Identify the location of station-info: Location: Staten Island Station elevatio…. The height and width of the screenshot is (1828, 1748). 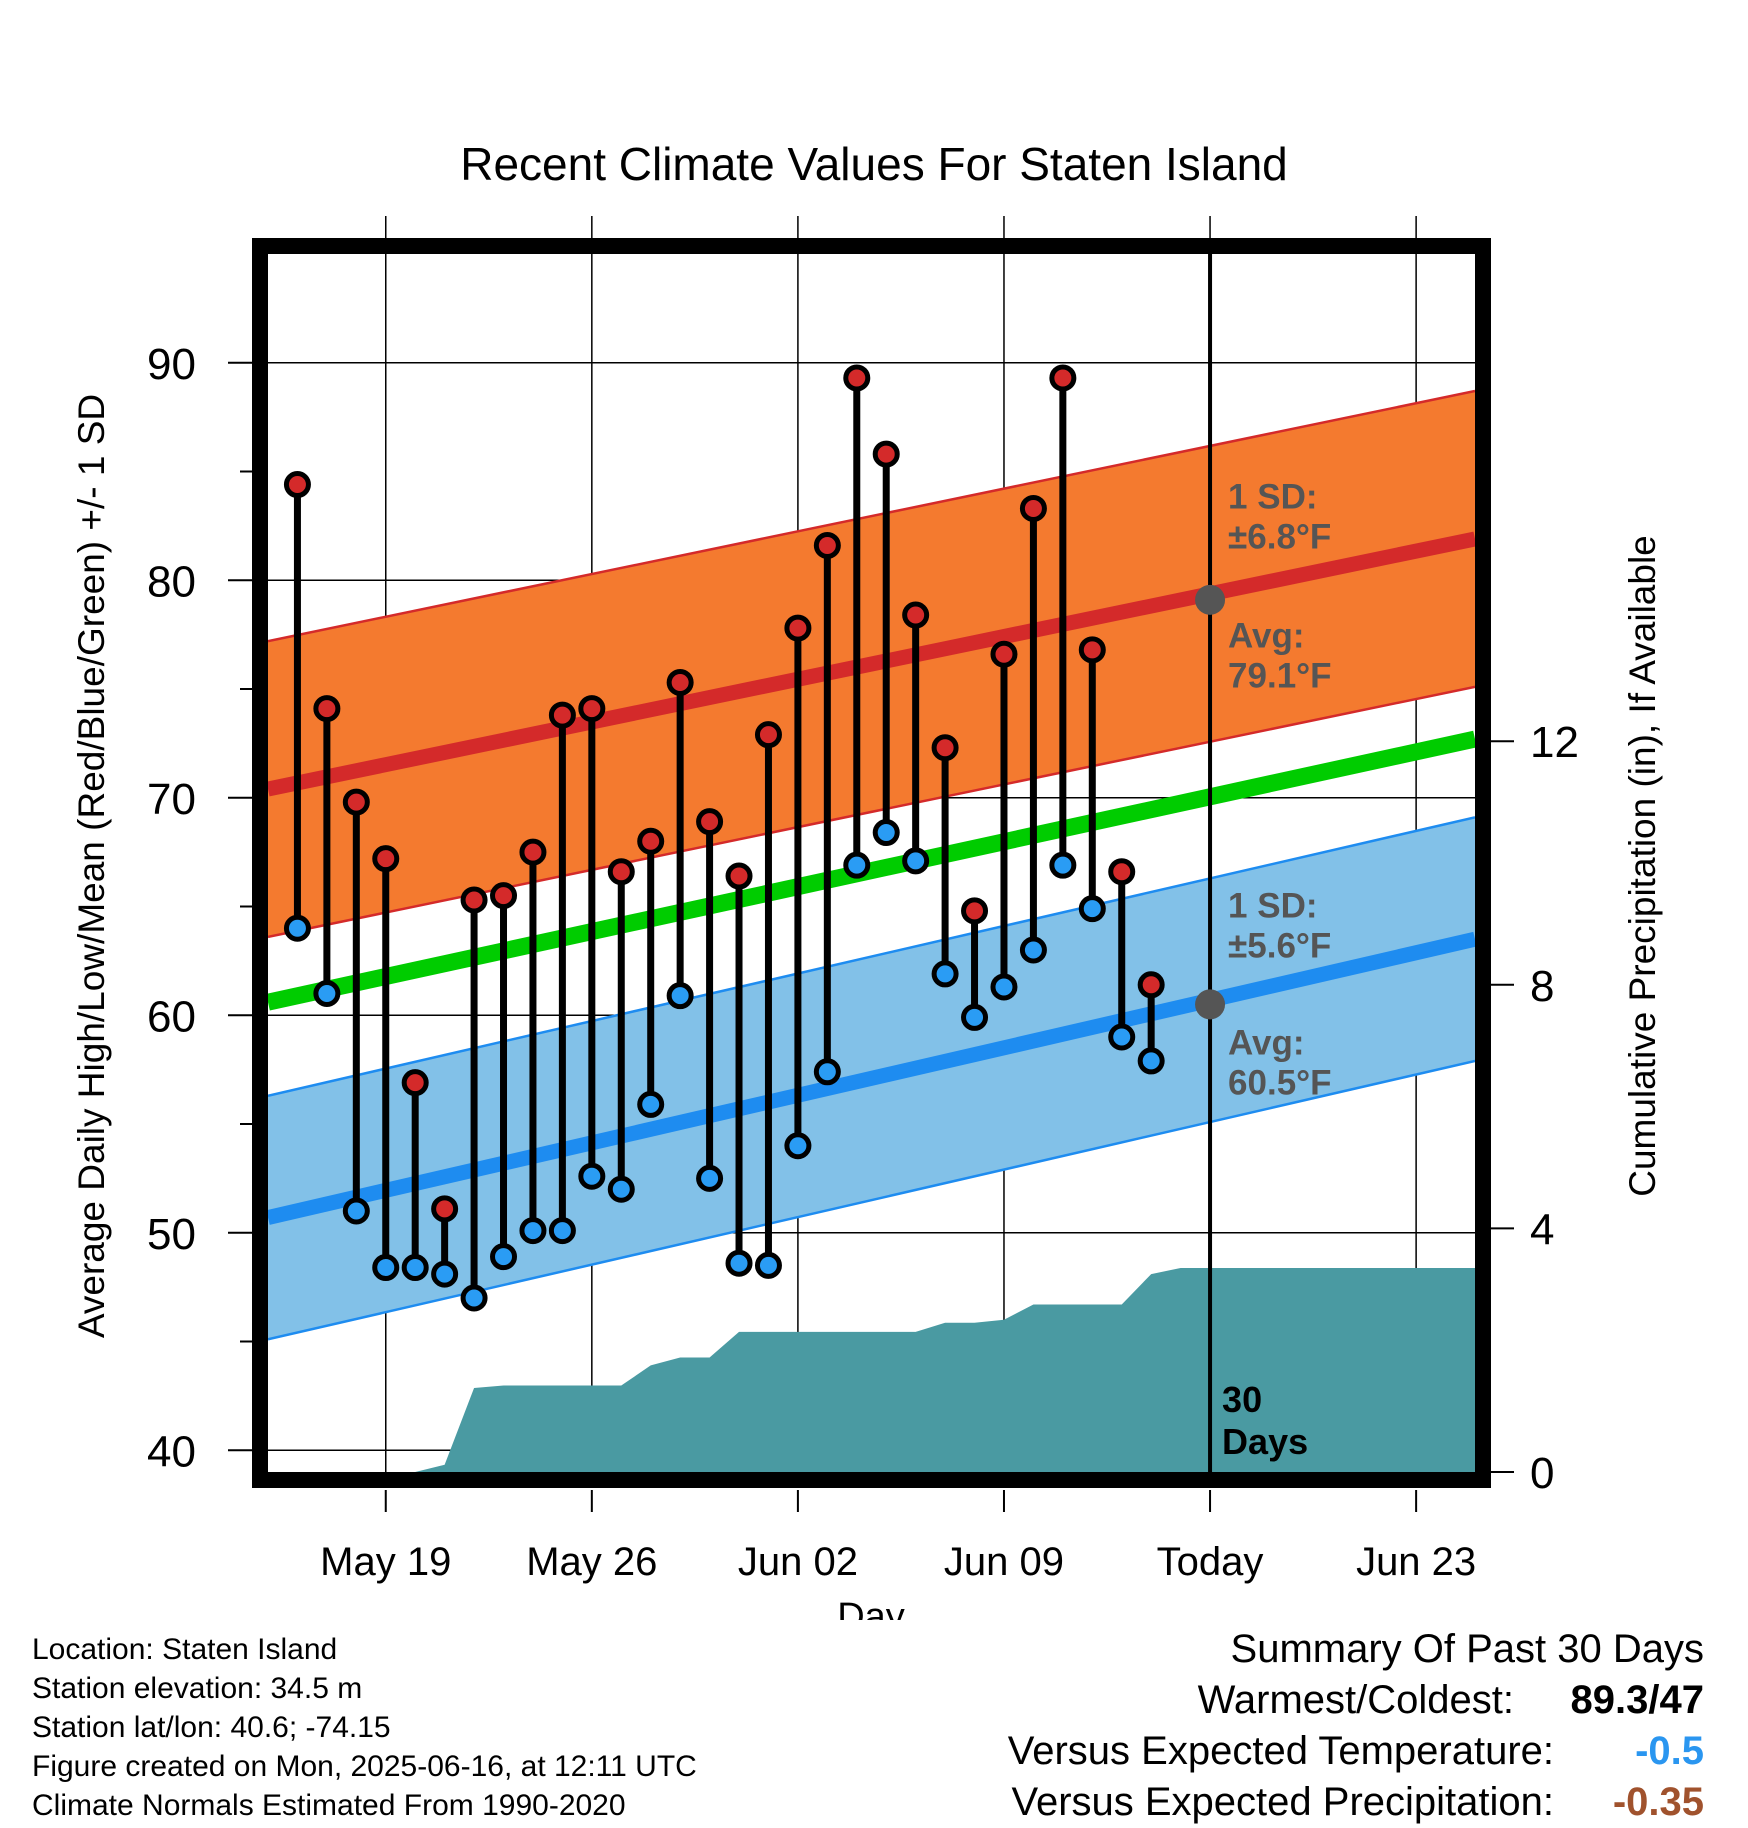
(364, 1727).